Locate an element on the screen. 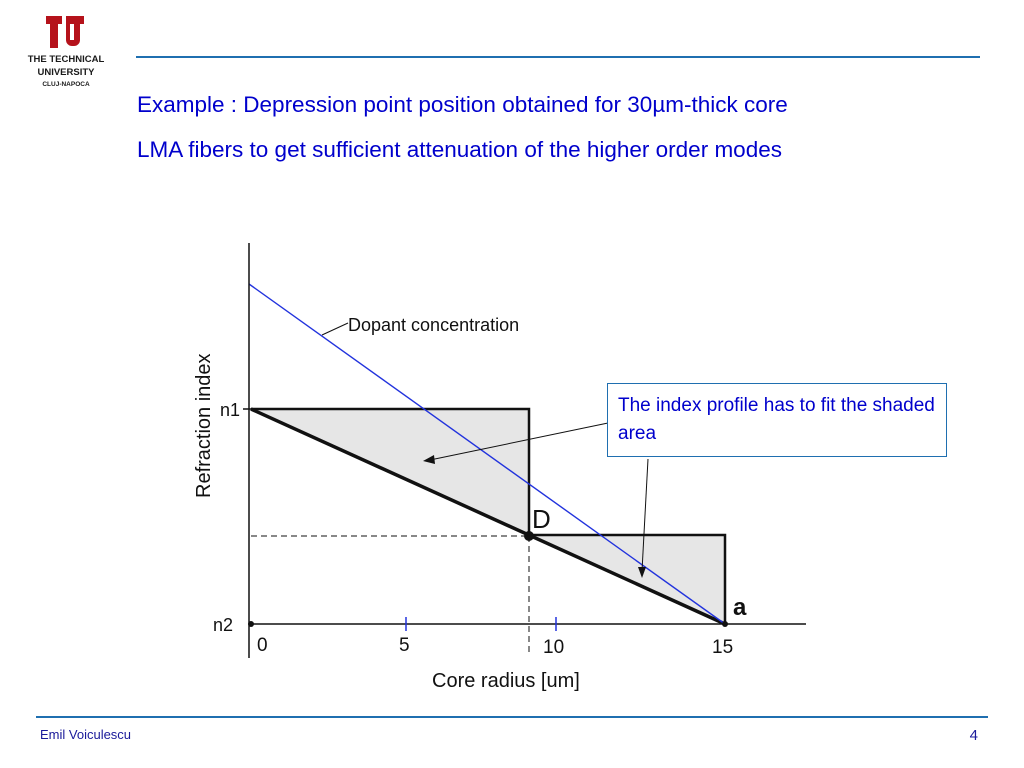  depression-point-dot is located at coordinates (529, 536).